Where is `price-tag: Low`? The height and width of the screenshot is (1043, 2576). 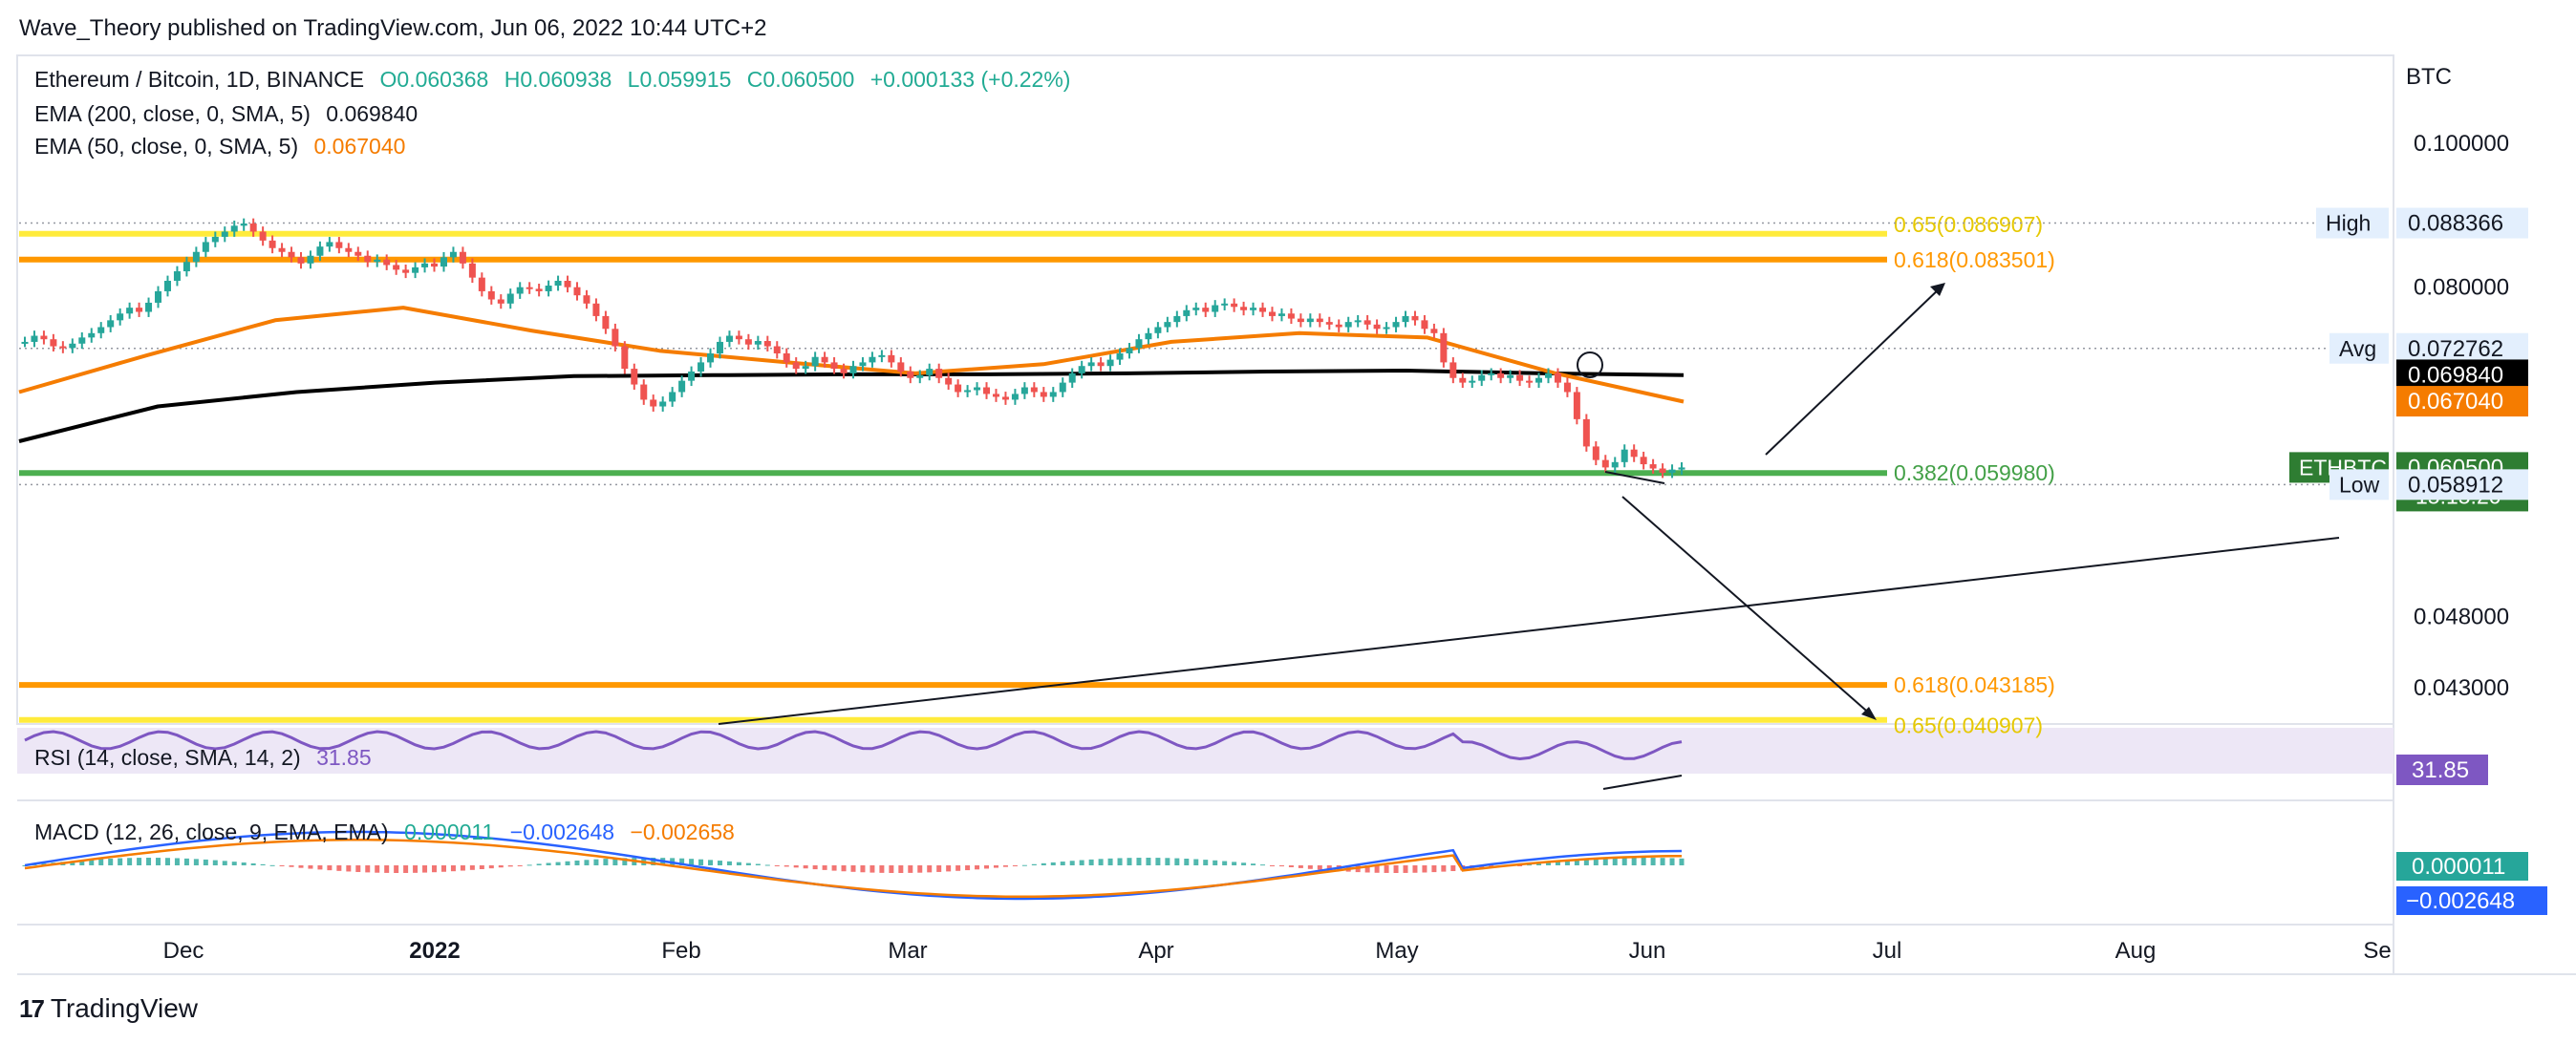 price-tag: Low is located at coordinates (2359, 485).